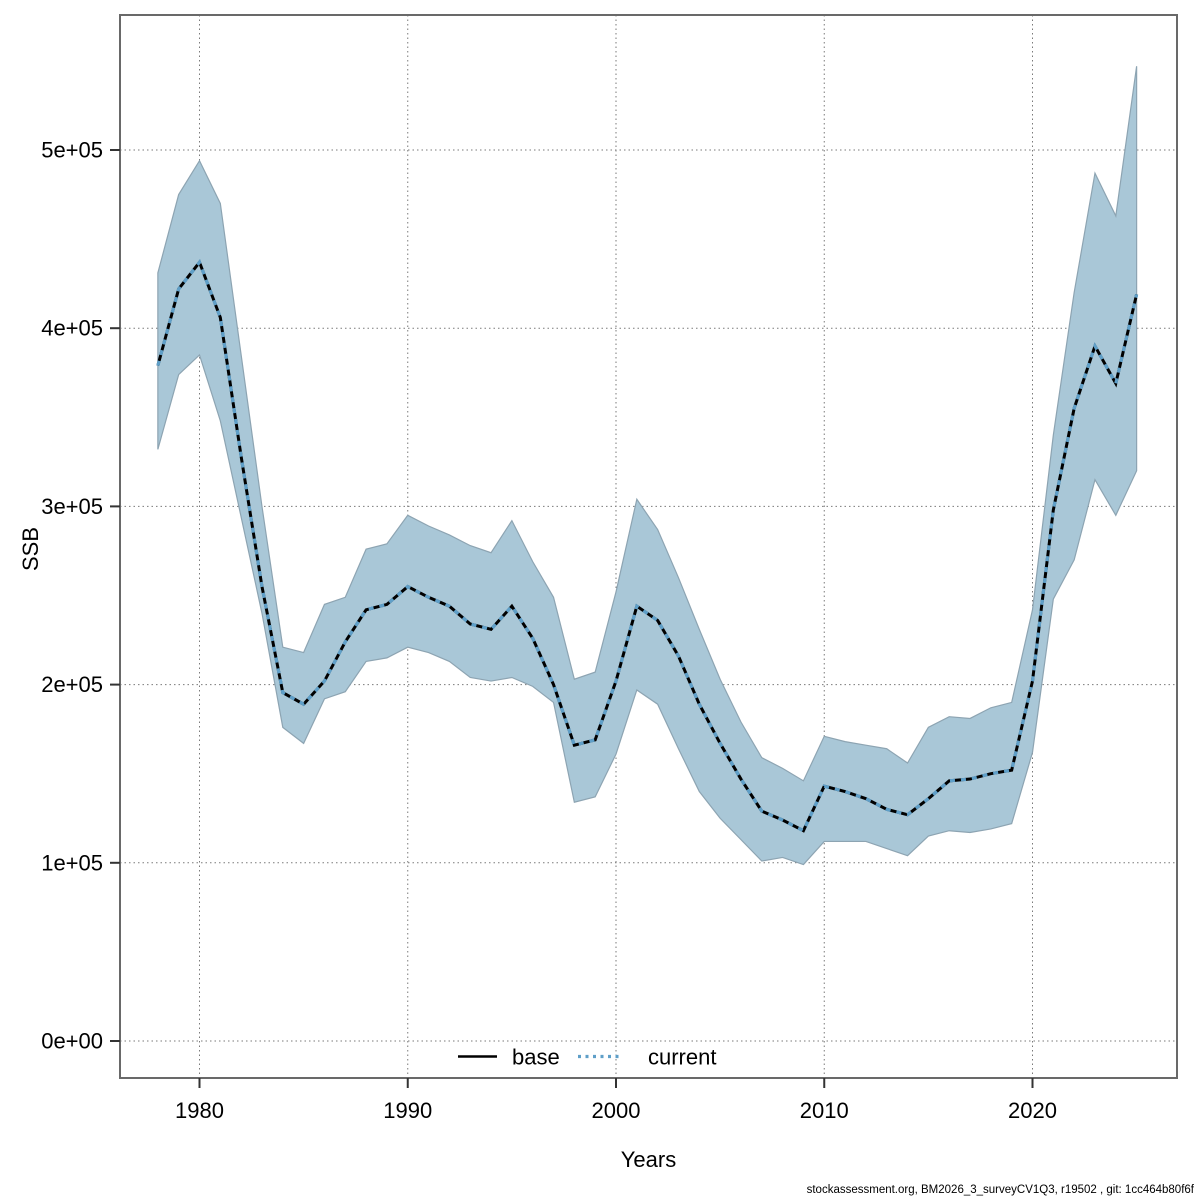 The width and height of the screenshot is (1200, 1200). I want to click on y-tick-label: 2e+05, so click(72, 684).